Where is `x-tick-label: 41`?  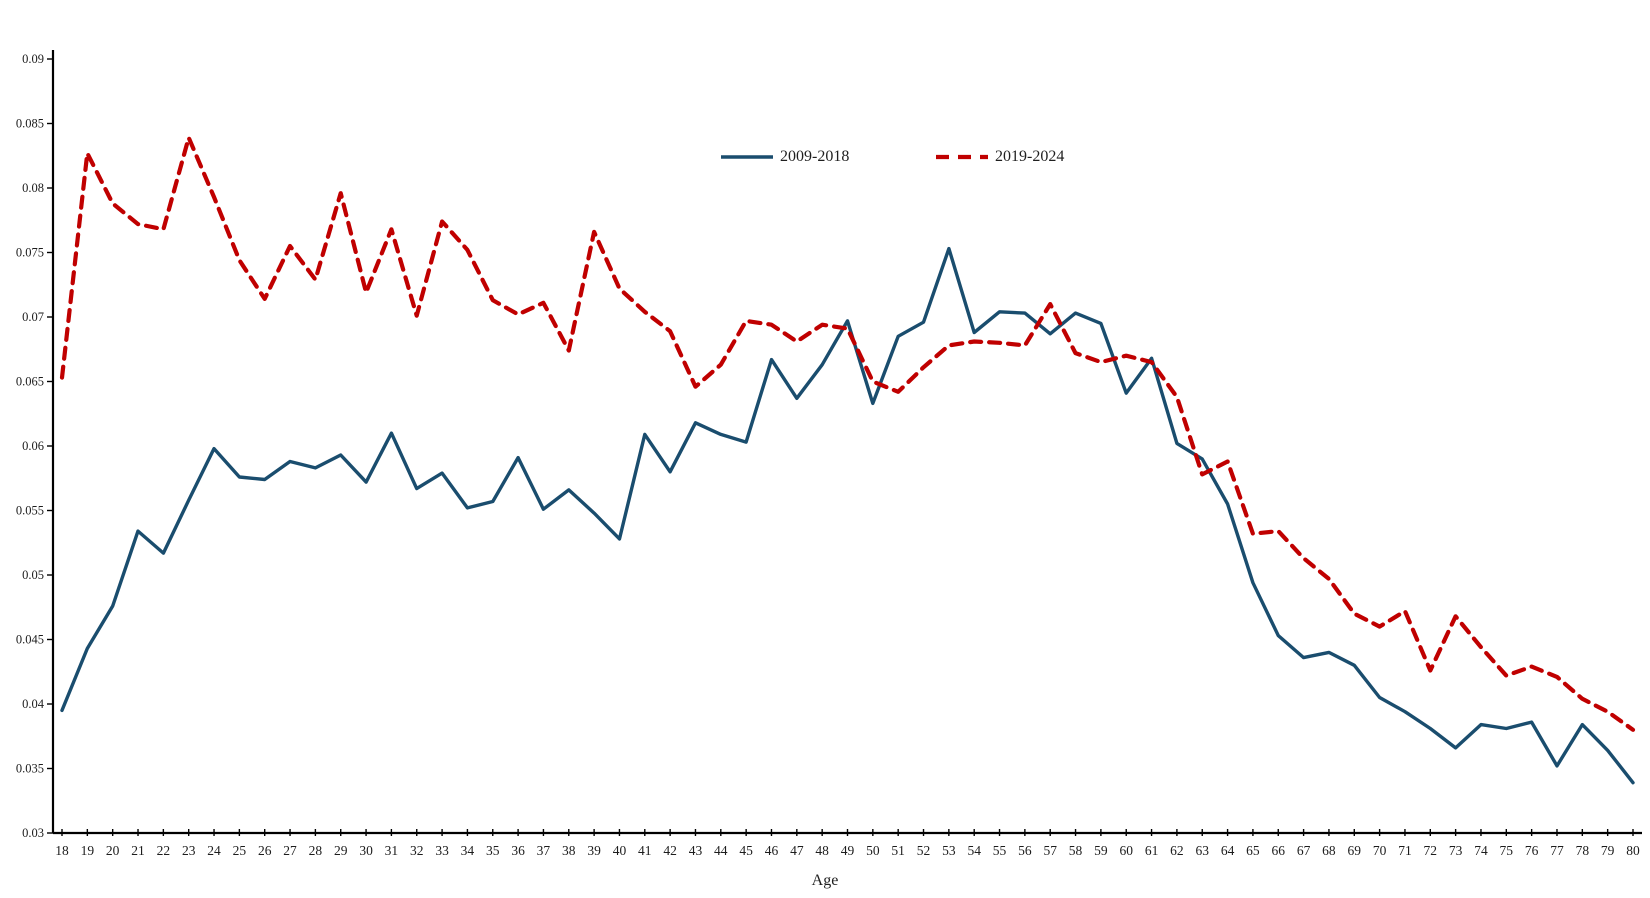
x-tick-label: 41 is located at coordinates (645, 850).